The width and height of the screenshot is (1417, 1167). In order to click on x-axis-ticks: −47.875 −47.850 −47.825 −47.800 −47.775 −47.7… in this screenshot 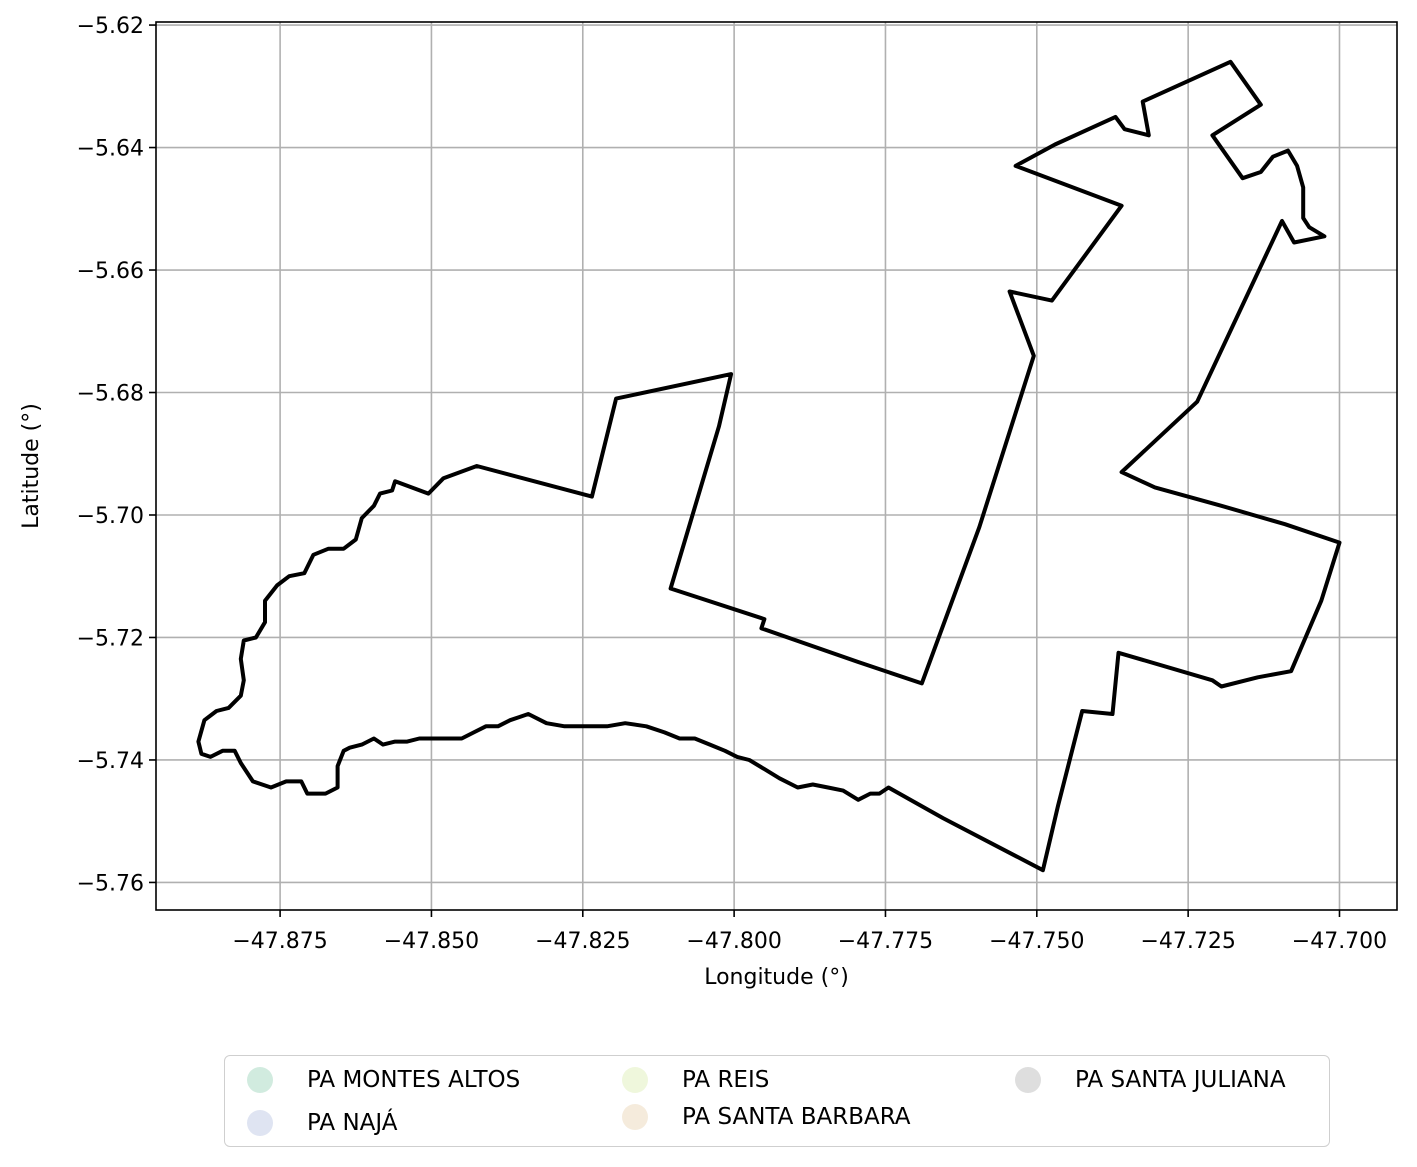, I will do `click(809, 932)`.